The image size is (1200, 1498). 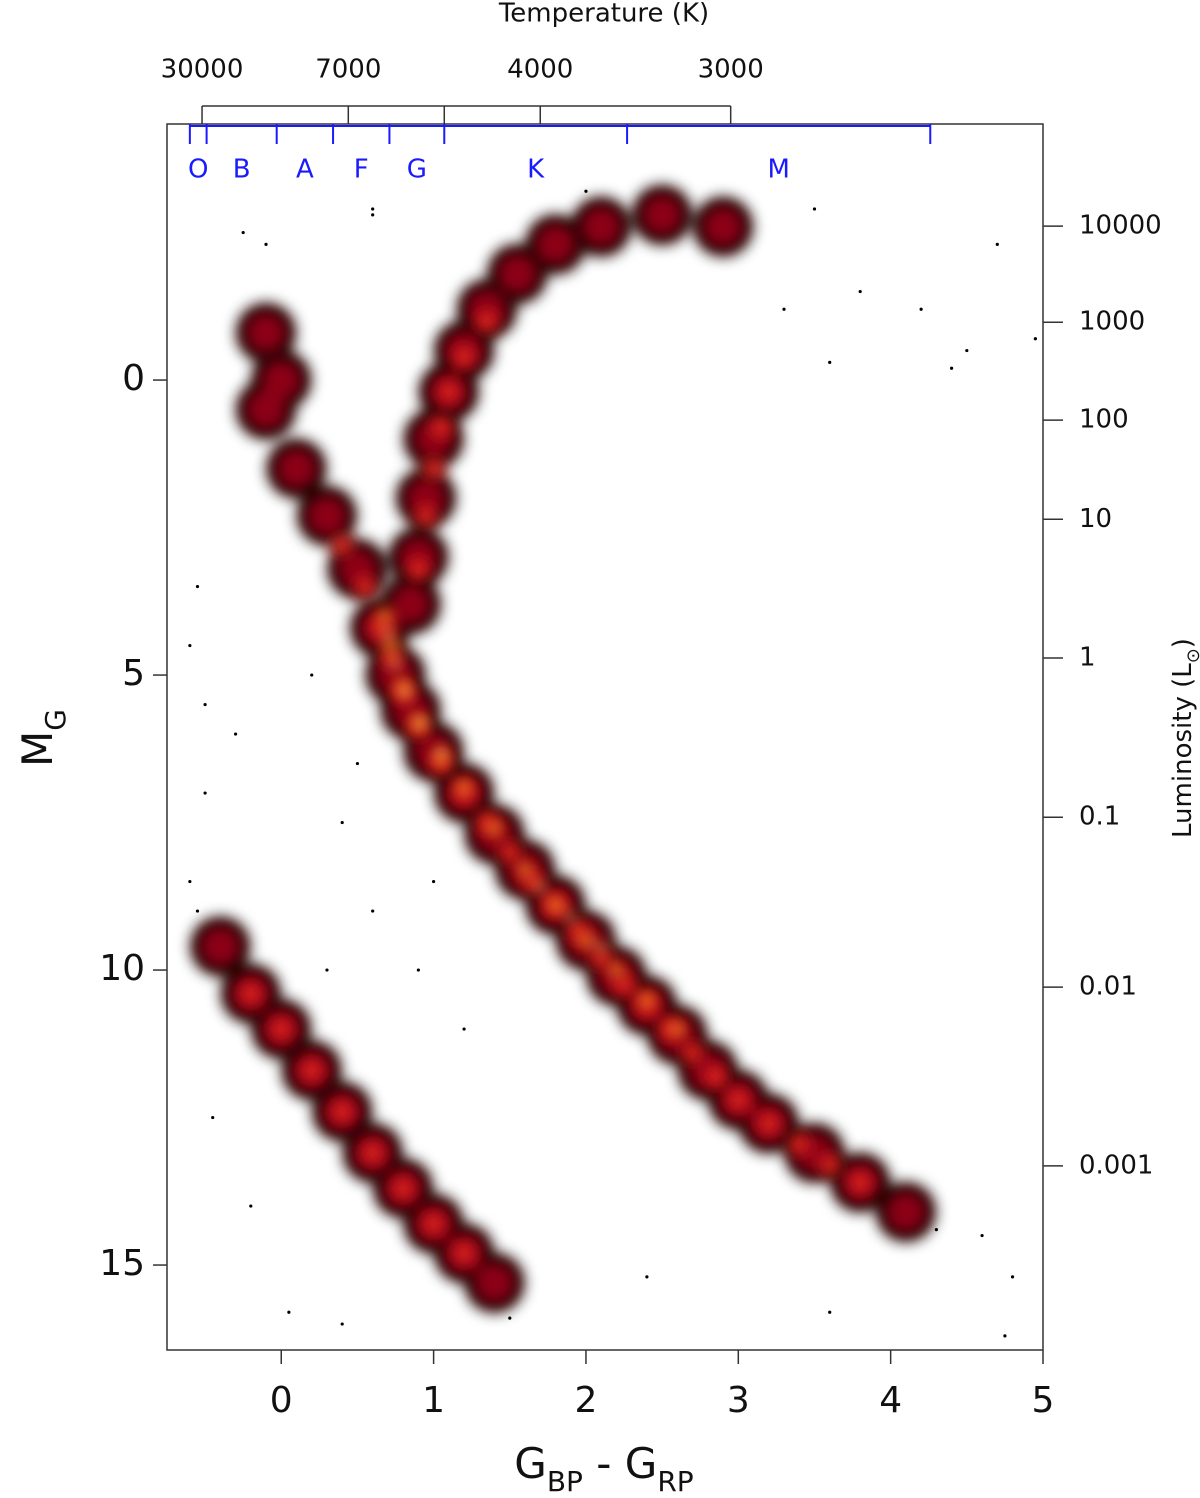 I want to click on top-axis-title: Temperature (K), so click(x=603, y=14).